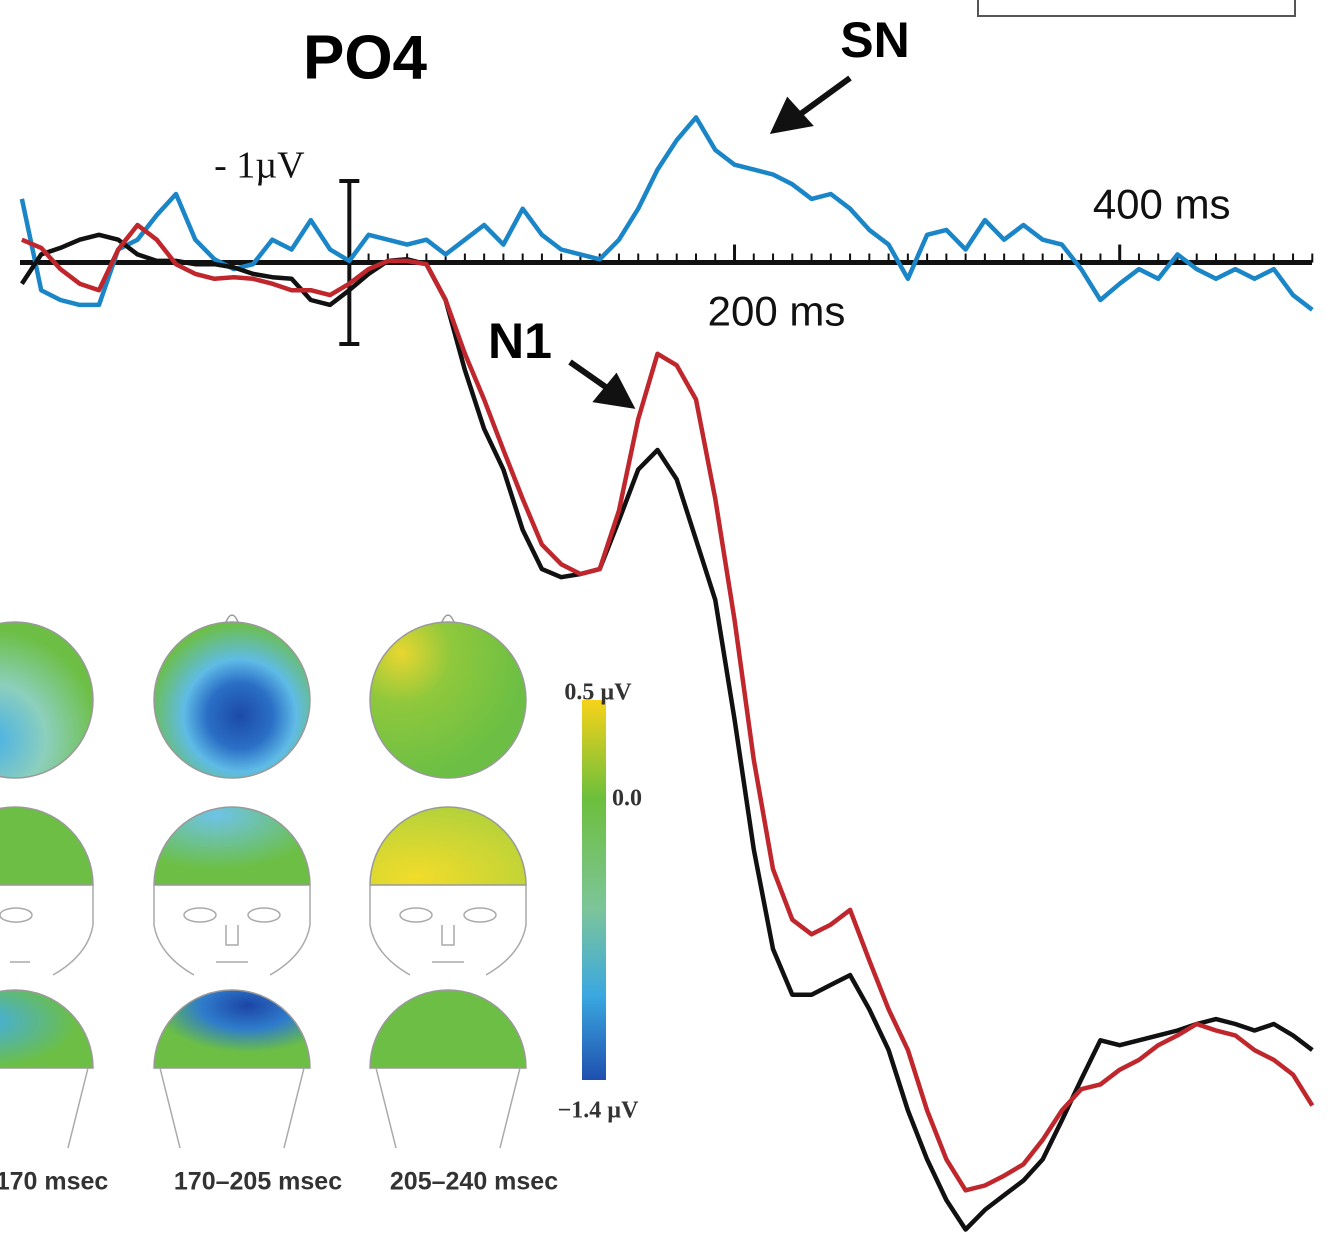 The image size is (1328, 1236). What do you see at coordinates (627, 799) in the screenshot?
I see `colorbar-tick-label: 0.0` at bounding box center [627, 799].